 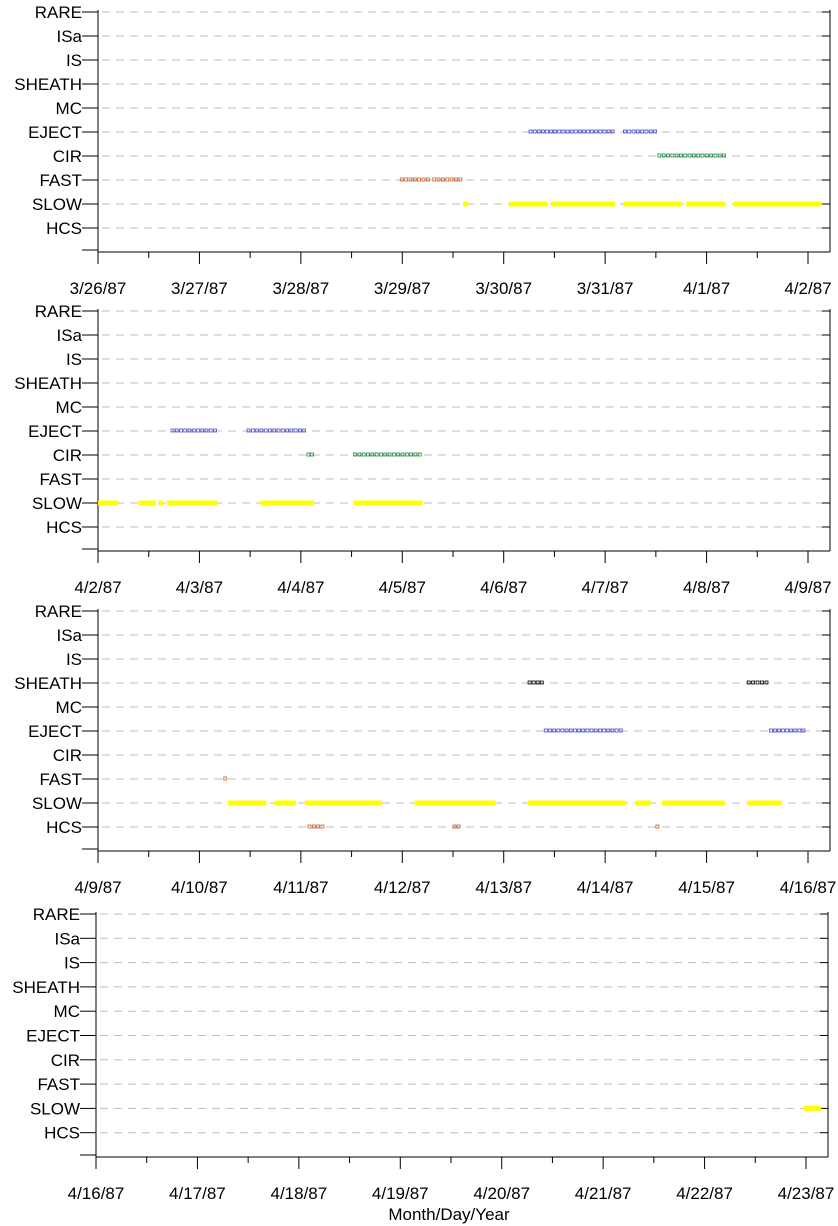 I want to click on x-tick-label: 4/15/87, so click(x=706, y=887).